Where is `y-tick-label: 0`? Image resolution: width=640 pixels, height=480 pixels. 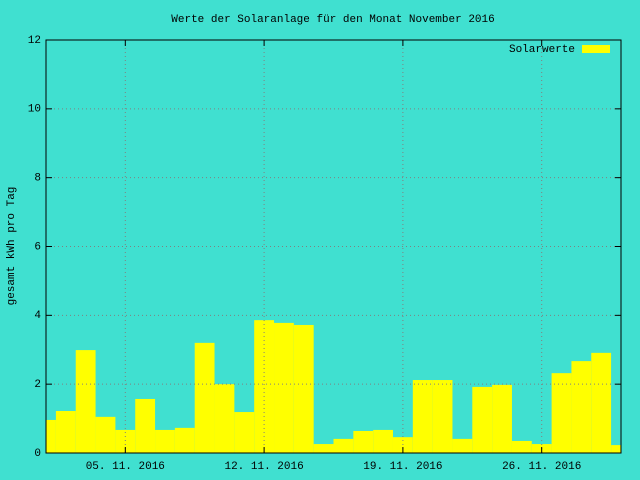
y-tick-label: 0 is located at coordinates (37, 454).